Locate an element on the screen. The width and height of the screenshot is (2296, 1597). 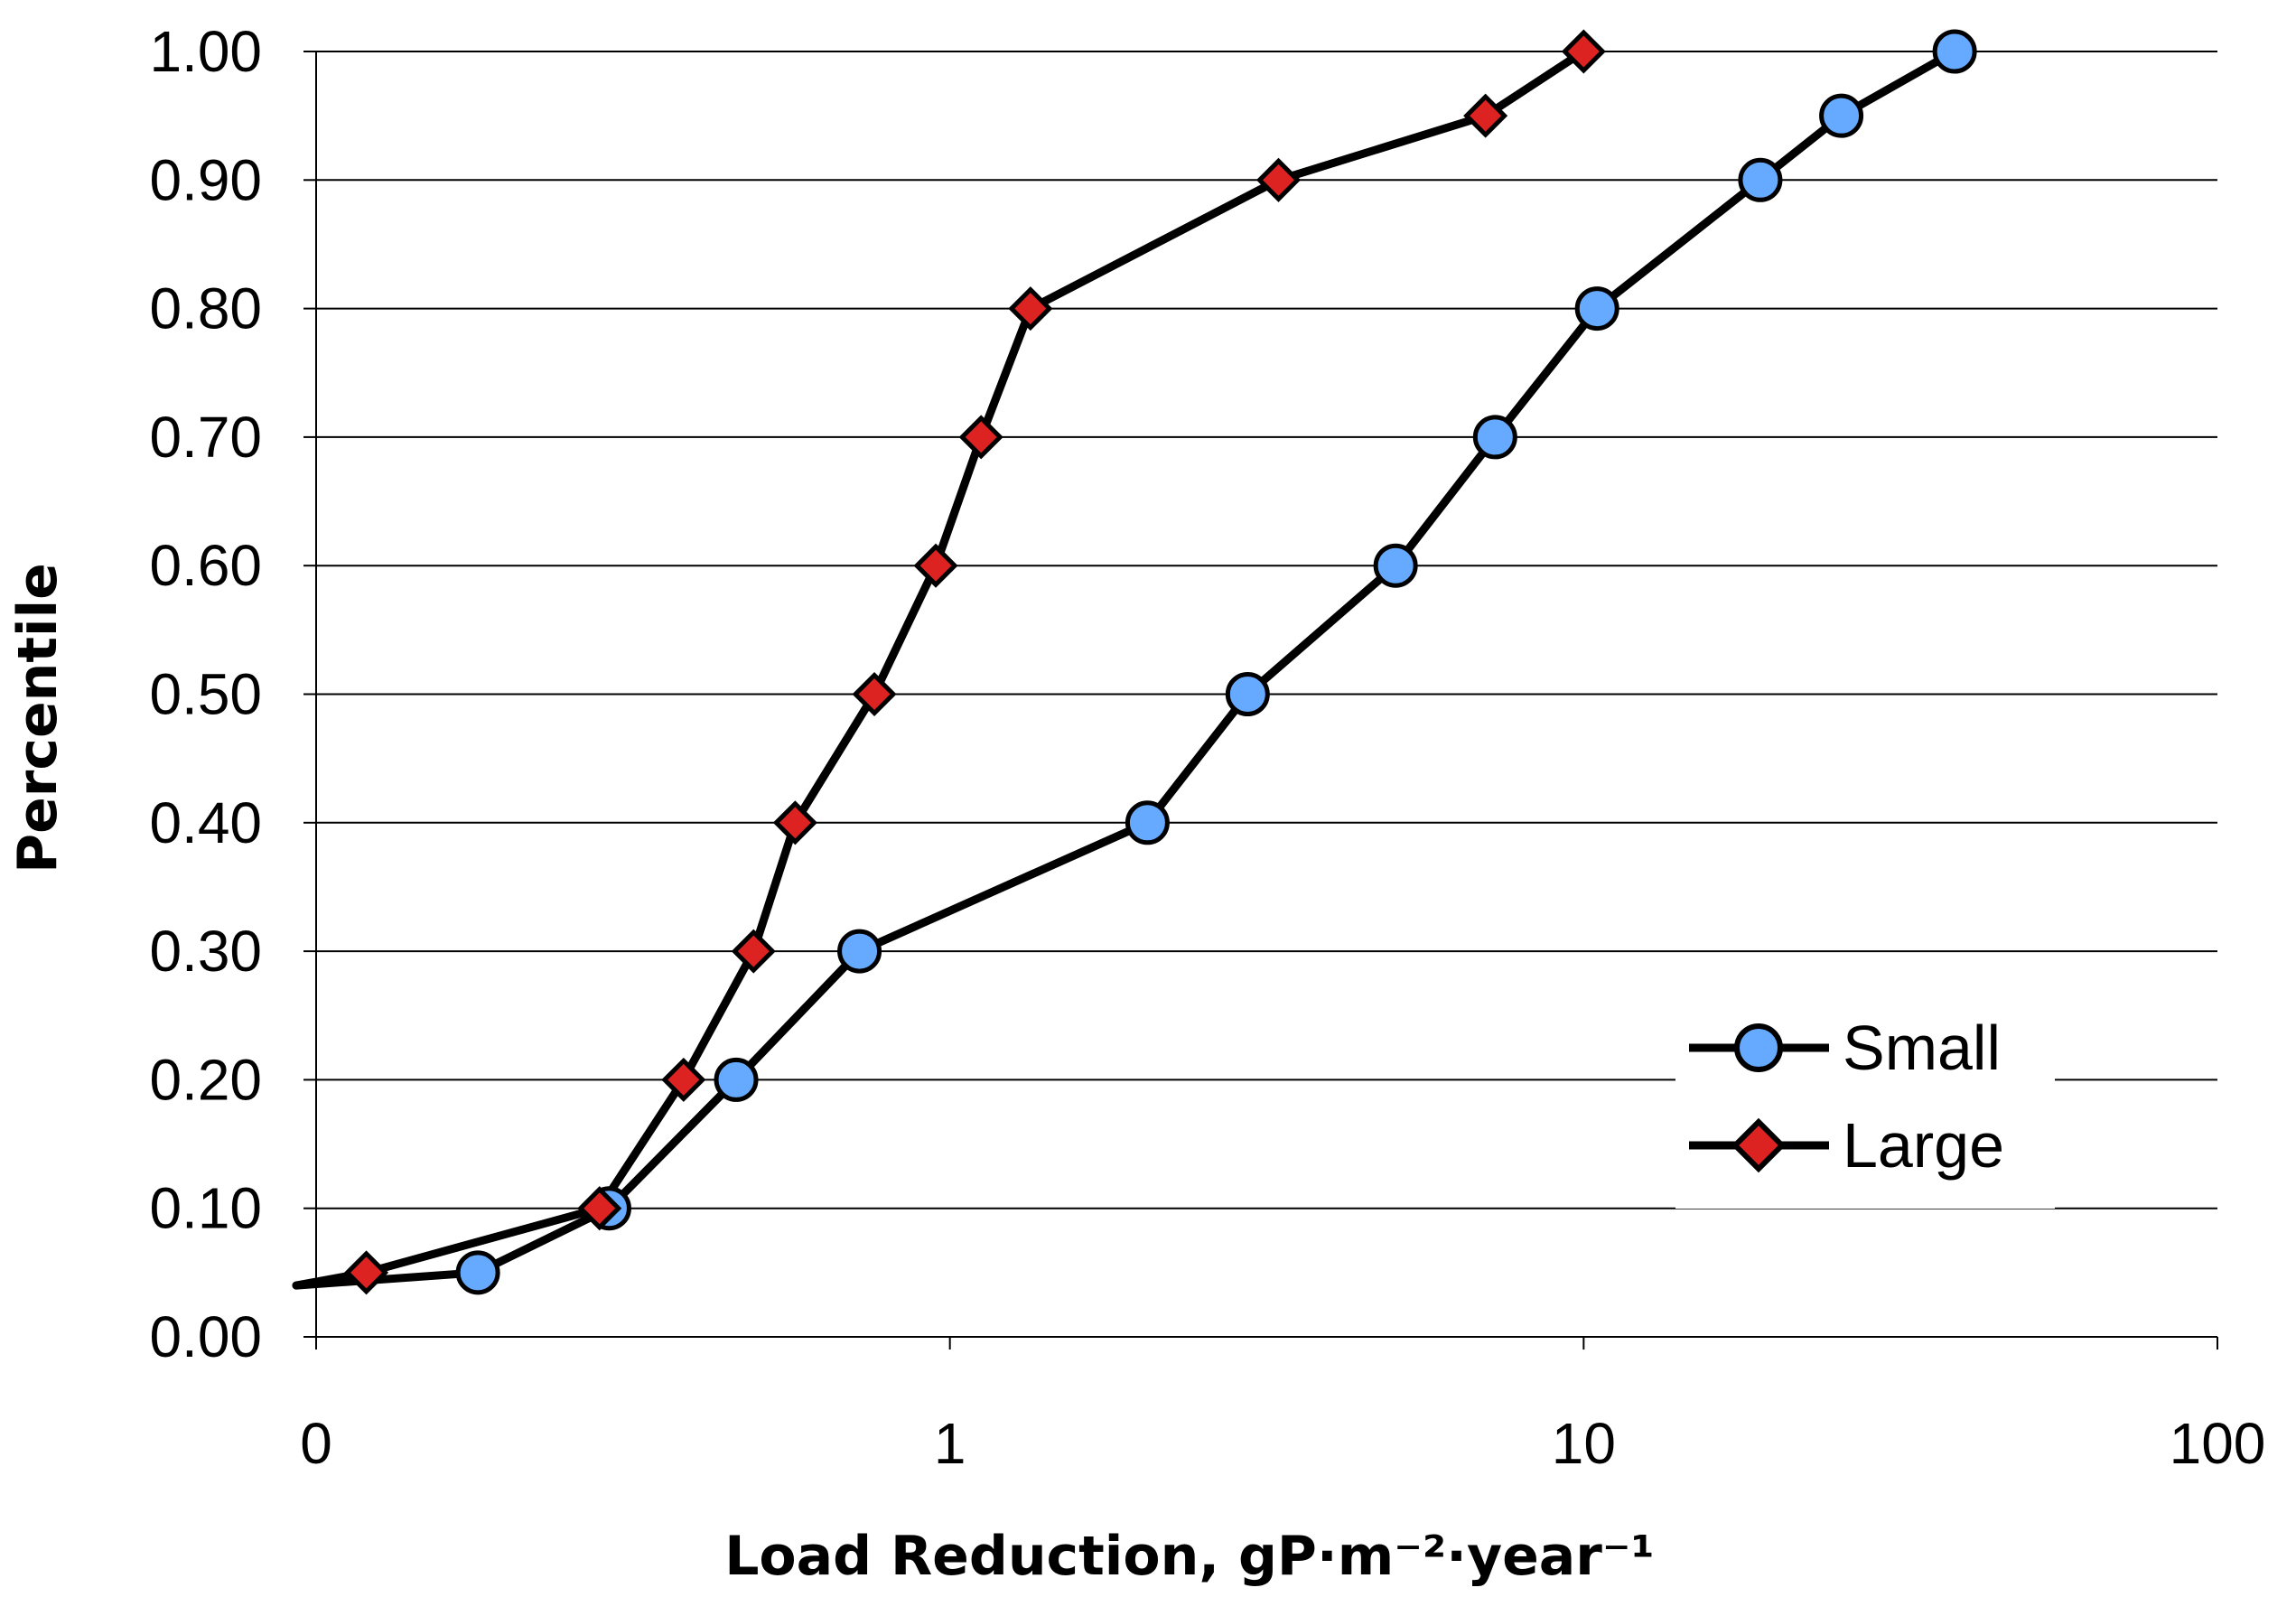
y-axis-title: Percentile is located at coordinates (38, 718).